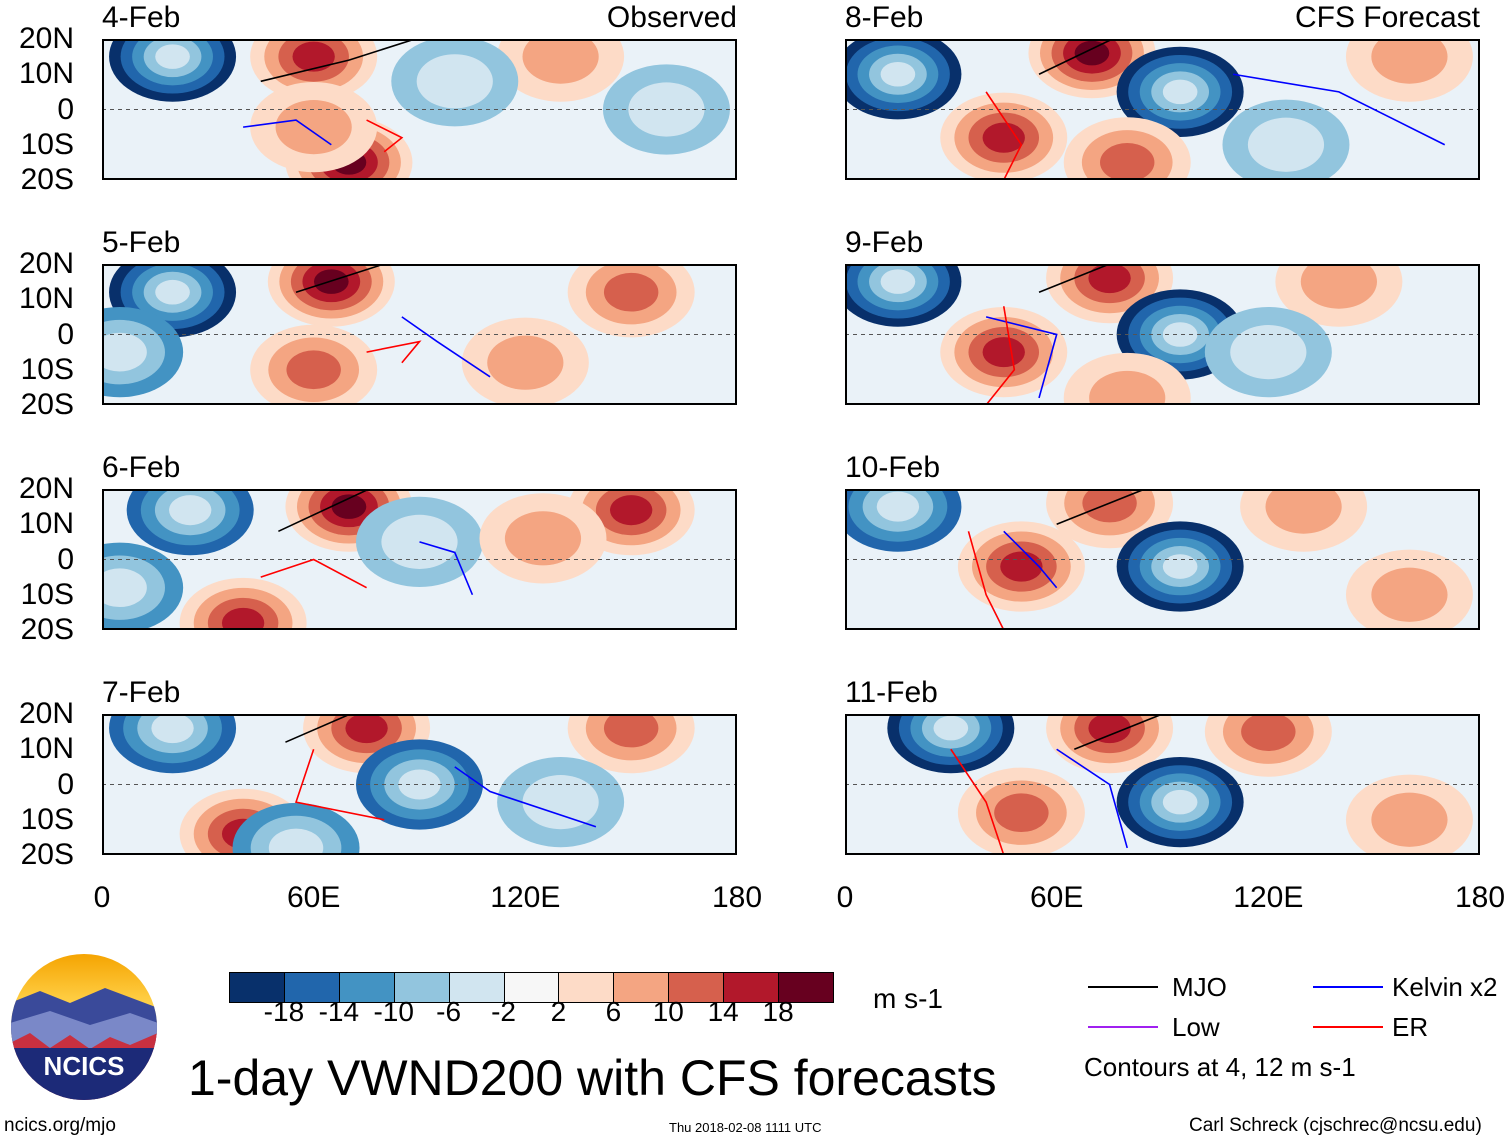 The height and width of the screenshot is (1142, 1510). What do you see at coordinates (737, 897) in the screenshot?
I see `x-tick-label: 180` at bounding box center [737, 897].